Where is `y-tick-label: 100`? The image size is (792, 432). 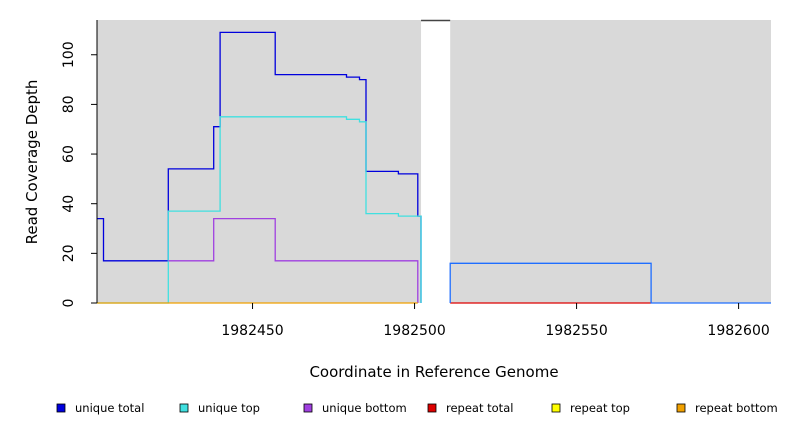
y-tick-label: 100 is located at coordinates (69, 54).